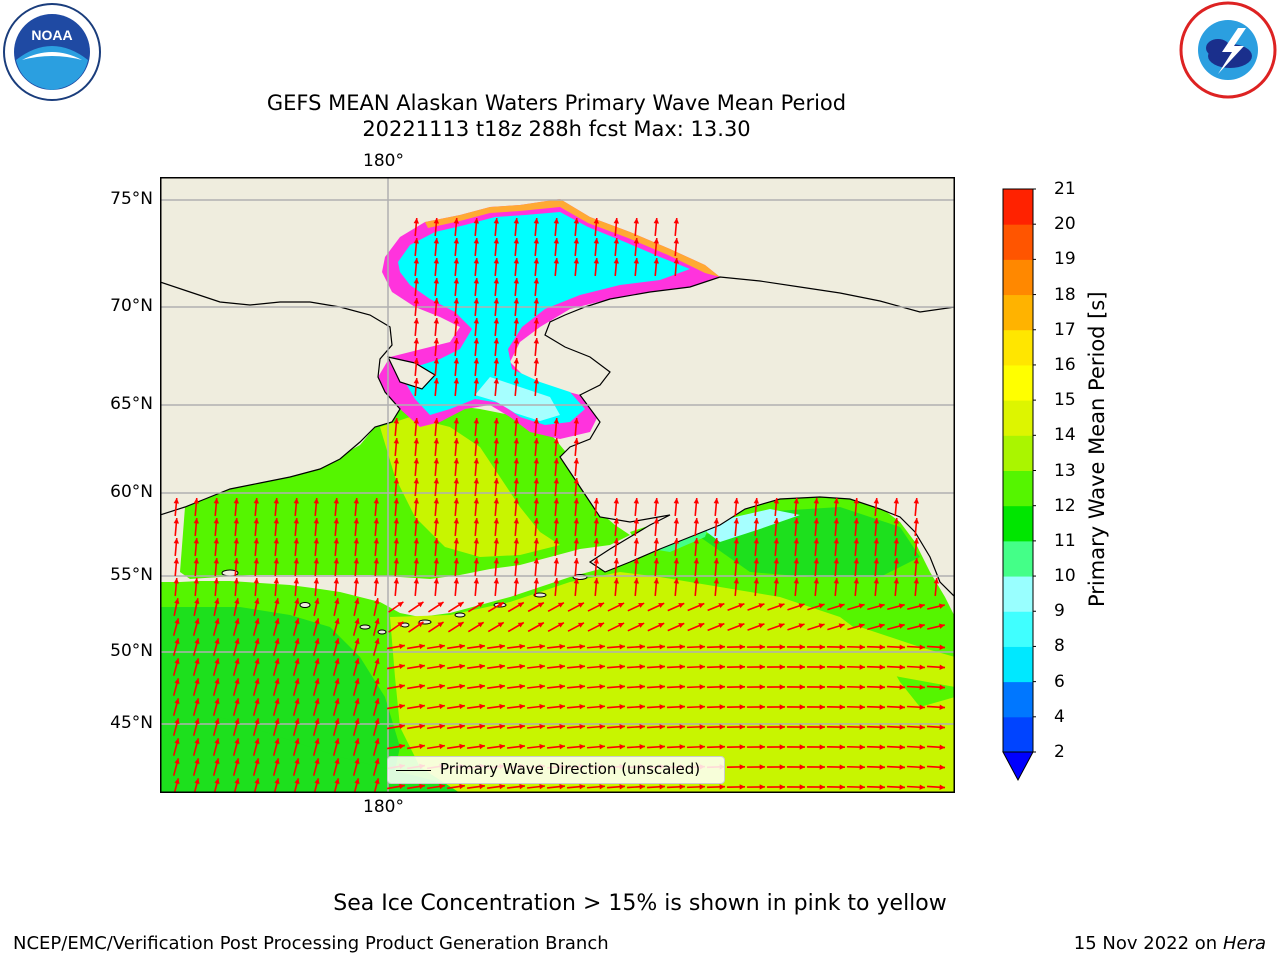  I want to click on lon-label-top: 180°, so click(383, 161).